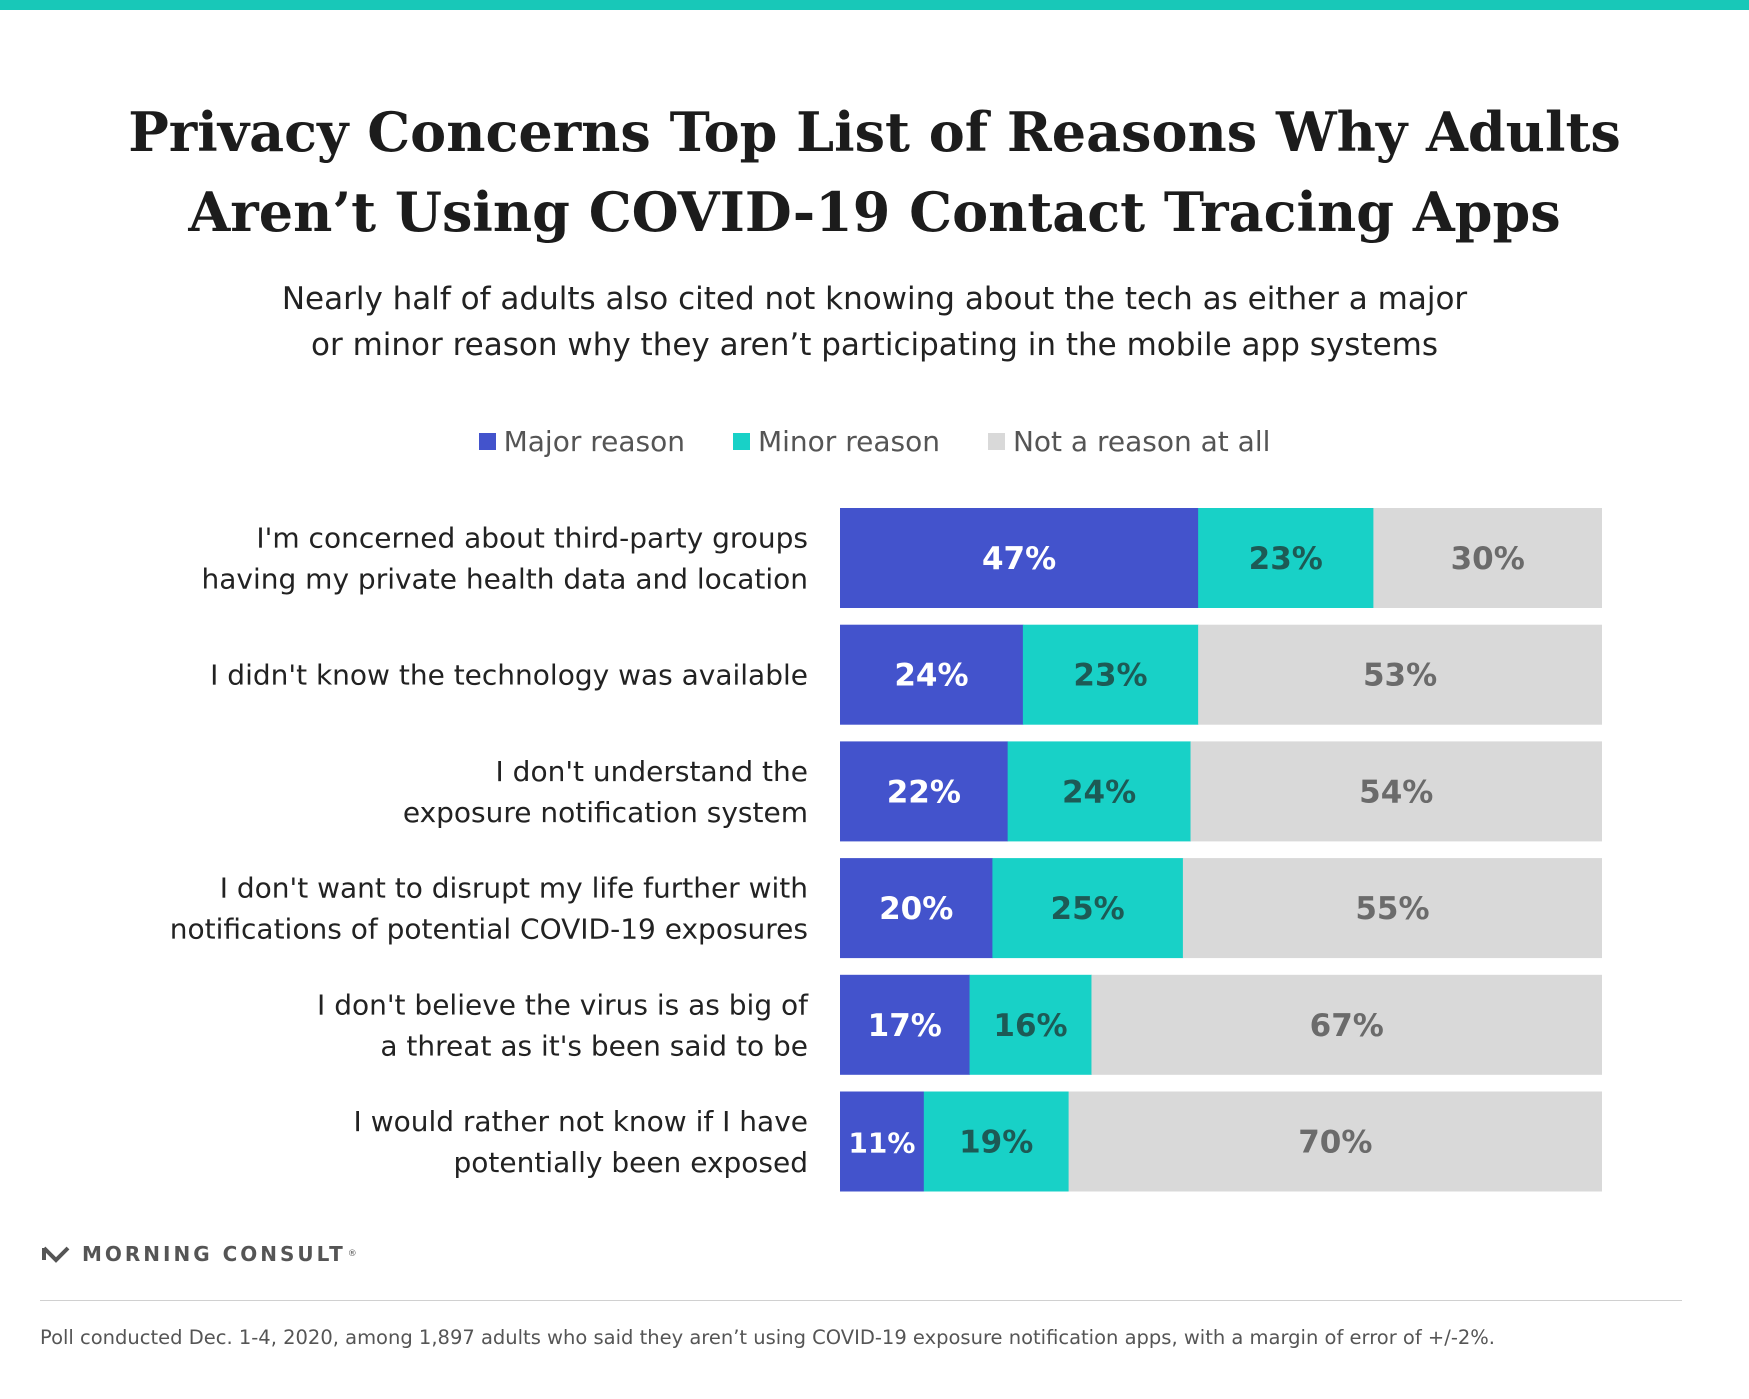 Image resolution: width=1749 pixels, height=1399 pixels. I want to click on bar-value-label: 11%, so click(881, 1143).